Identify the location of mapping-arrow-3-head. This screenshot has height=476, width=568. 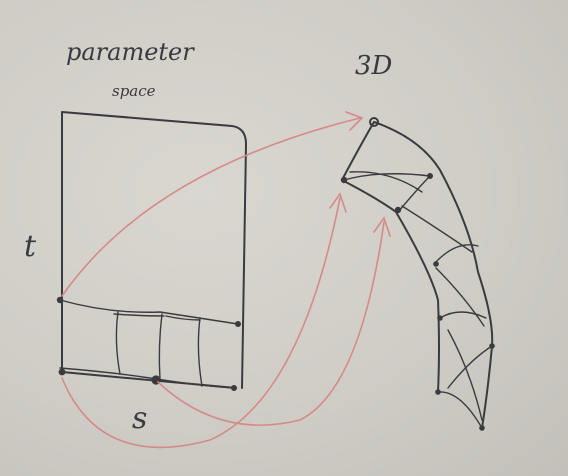
(382, 226).